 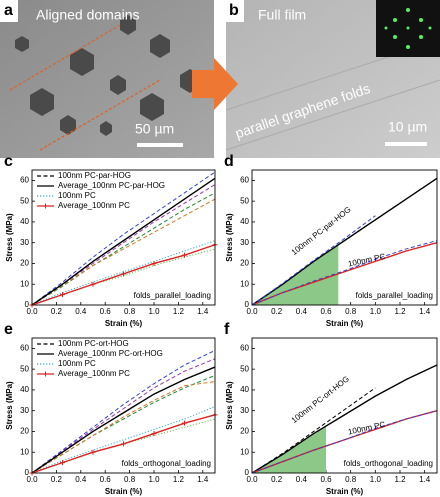 I want to click on caption: Aligned domains, so click(x=88, y=15).